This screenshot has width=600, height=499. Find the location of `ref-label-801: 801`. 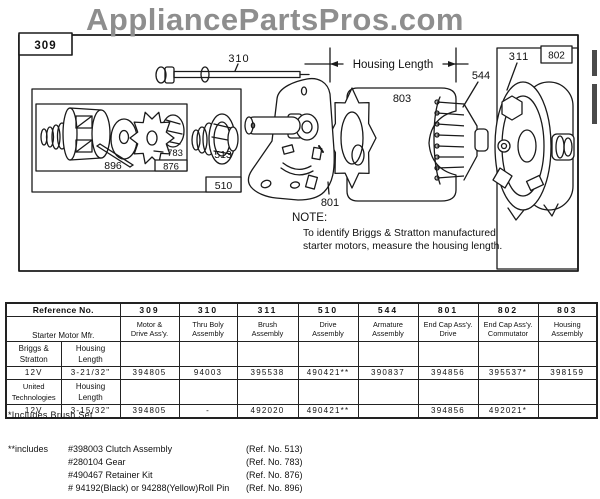

ref-label-801: 801 is located at coordinates (330, 203).